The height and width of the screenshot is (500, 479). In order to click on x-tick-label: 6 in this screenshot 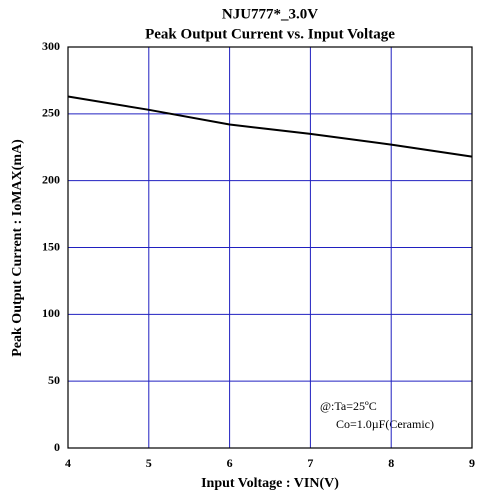, I will do `click(230, 463)`.